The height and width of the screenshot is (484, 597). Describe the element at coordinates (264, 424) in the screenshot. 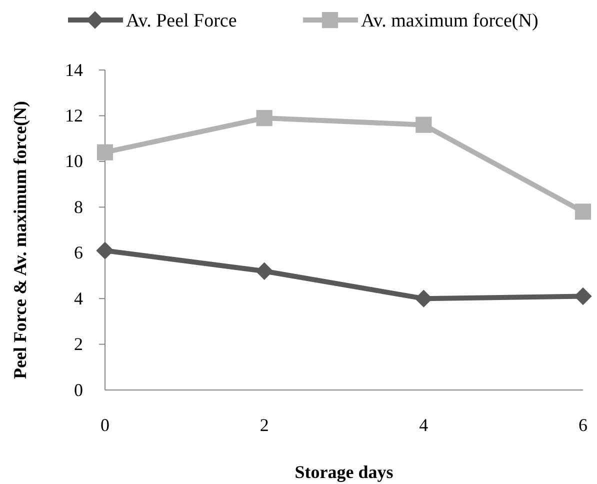

I see `x-tick-label: 2` at that location.